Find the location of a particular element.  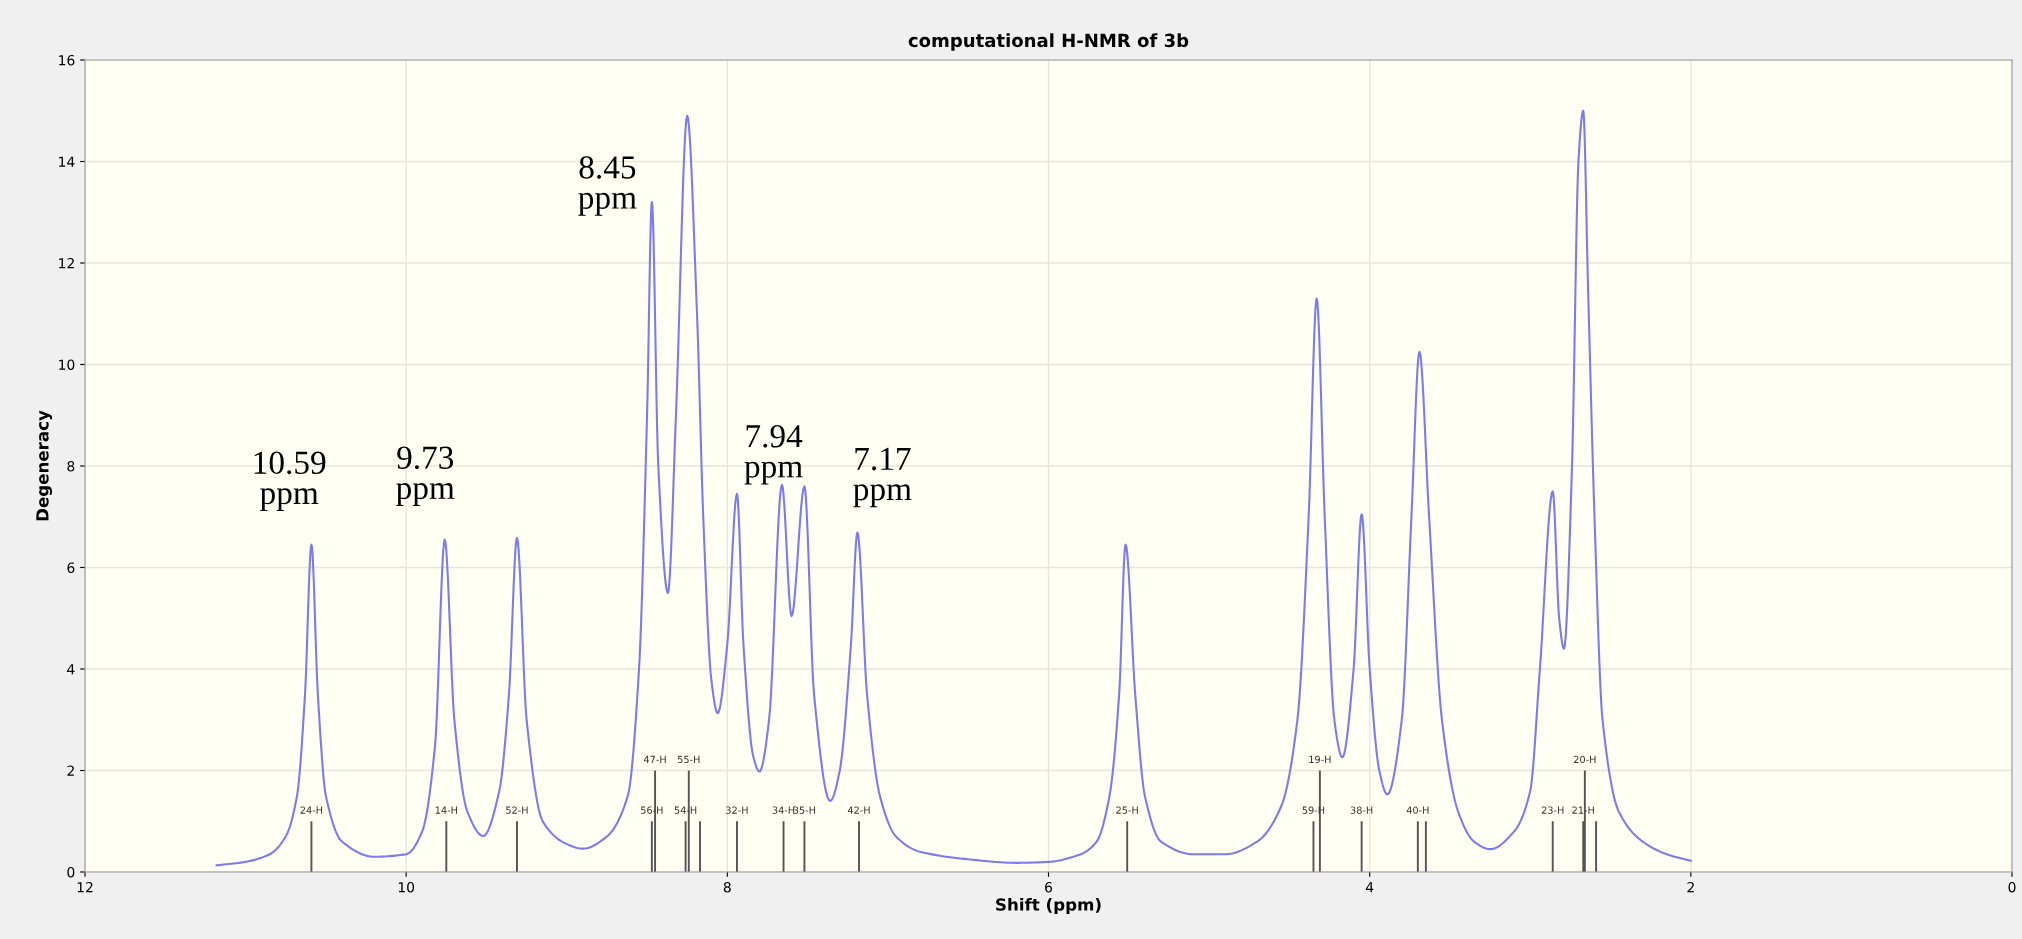

annotation: 8.45 ppm is located at coordinates (607, 186).